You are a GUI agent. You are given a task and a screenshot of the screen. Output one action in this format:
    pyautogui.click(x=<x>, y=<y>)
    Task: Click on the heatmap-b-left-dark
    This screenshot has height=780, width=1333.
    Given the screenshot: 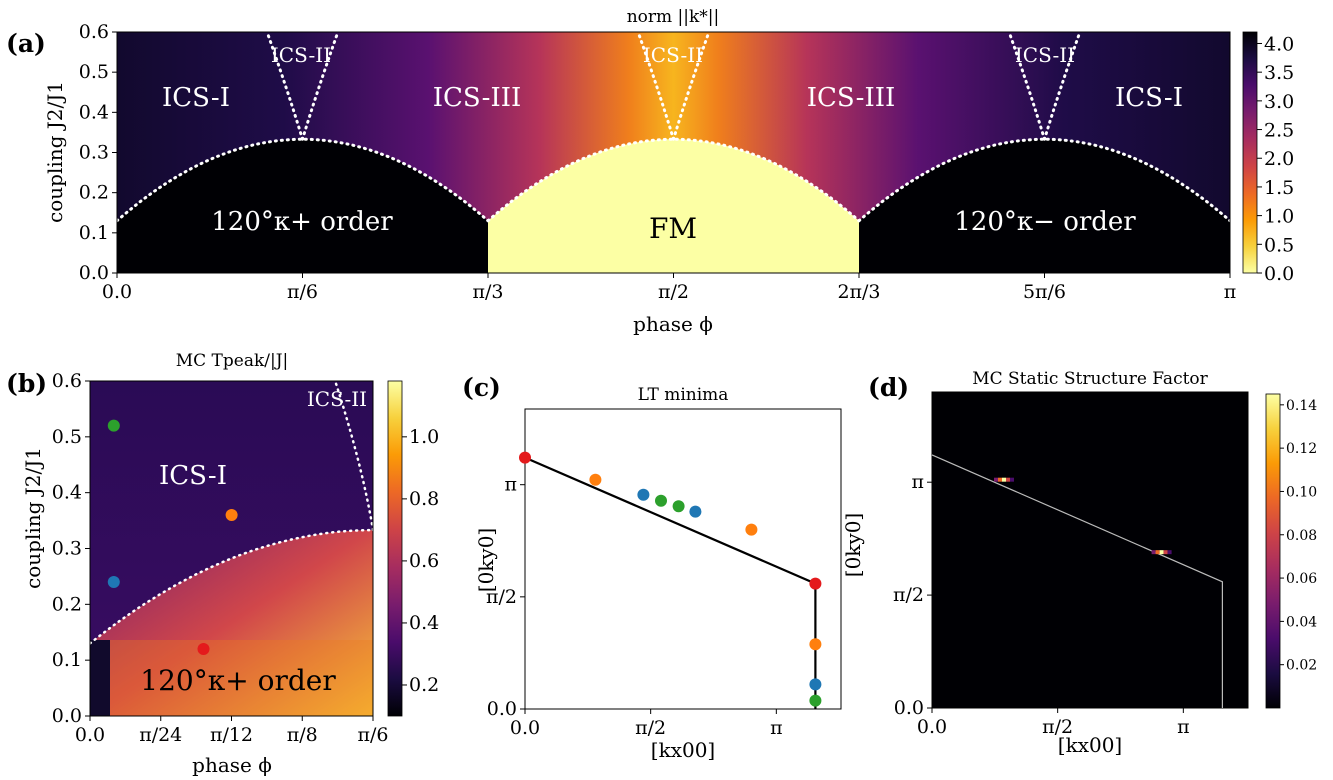 What is the action you would take?
    pyautogui.click(x=100, y=678)
    